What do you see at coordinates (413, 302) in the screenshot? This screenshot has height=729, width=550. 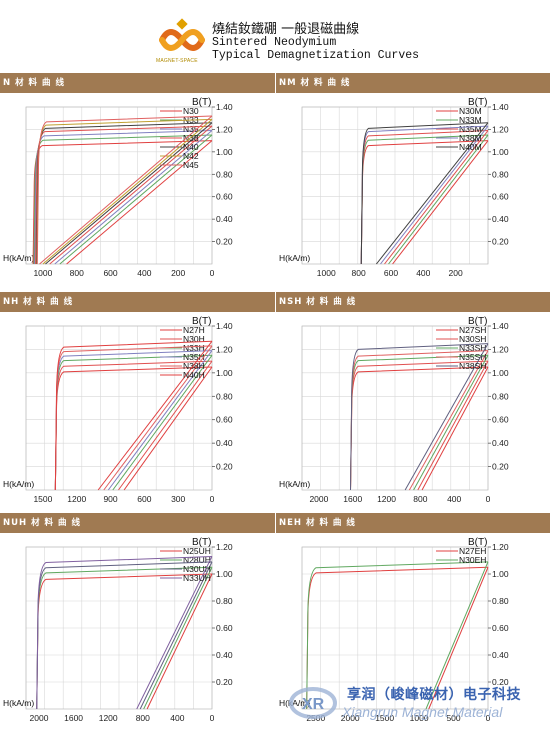 I see `chart-title-nsh: NSH 材 料 曲 线` at bounding box center [413, 302].